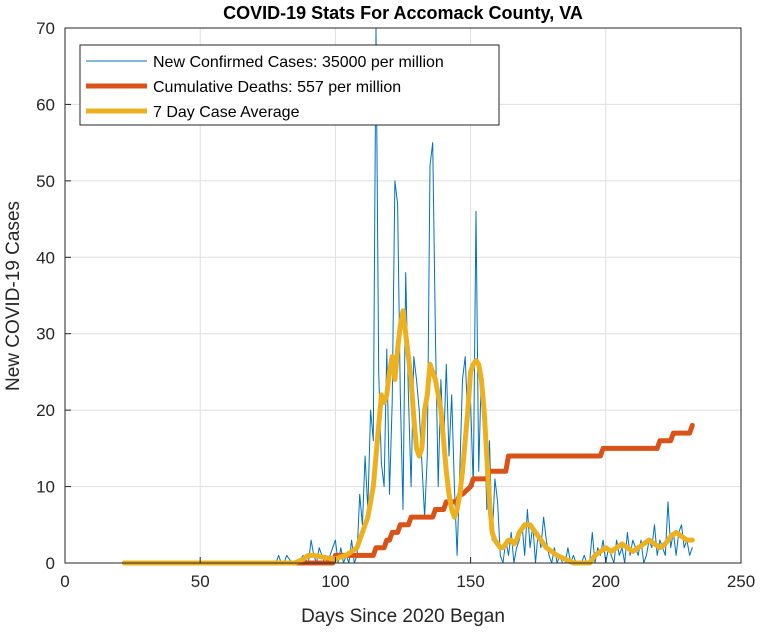 The height and width of the screenshot is (635, 761). What do you see at coordinates (200, 581) in the screenshot?
I see `x-tick-label: 50` at bounding box center [200, 581].